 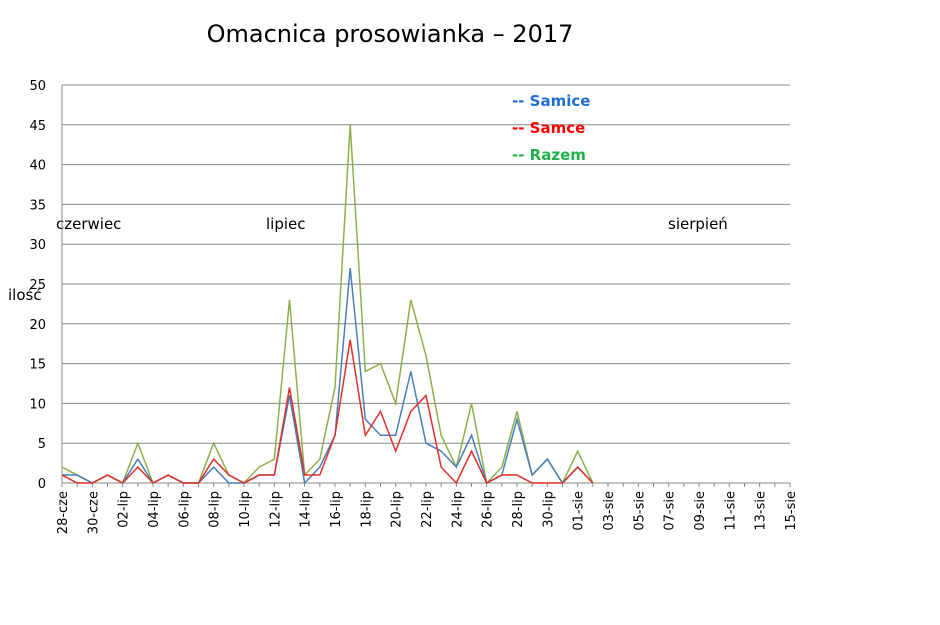 I want to click on legend-entry: -- Samice, so click(x=551, y=101).